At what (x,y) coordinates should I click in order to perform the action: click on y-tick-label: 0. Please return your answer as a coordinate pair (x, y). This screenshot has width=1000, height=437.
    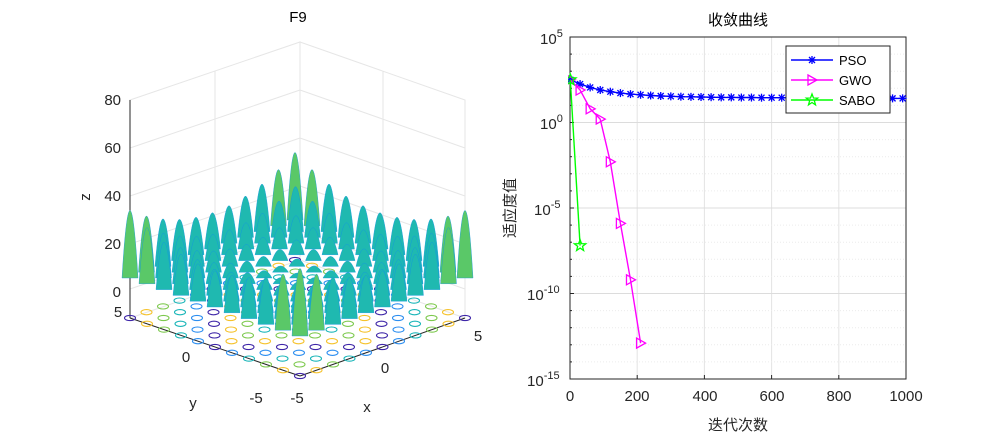
    Looking at the image, I should click on (186, 357).